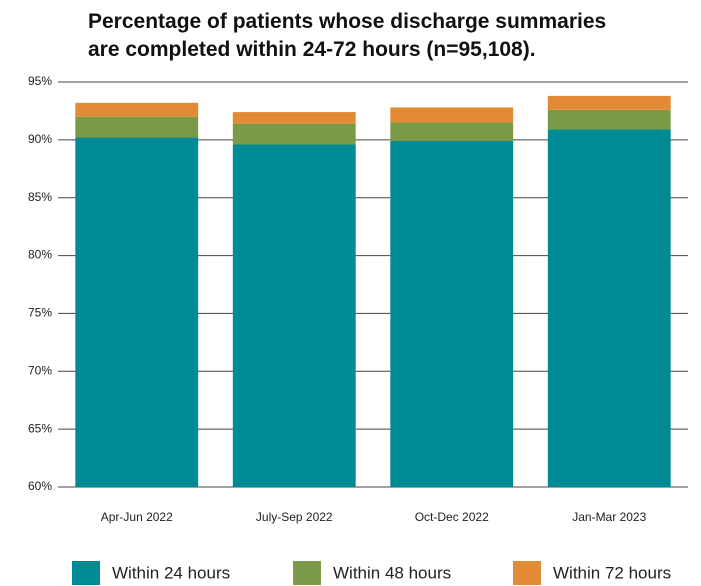 The image size is (701, 586). What do you see at coordinates (609, 517) in the screenshot?
I see `x-tick-label: Jan-Mar 2023` at bounding box center [609, 517].